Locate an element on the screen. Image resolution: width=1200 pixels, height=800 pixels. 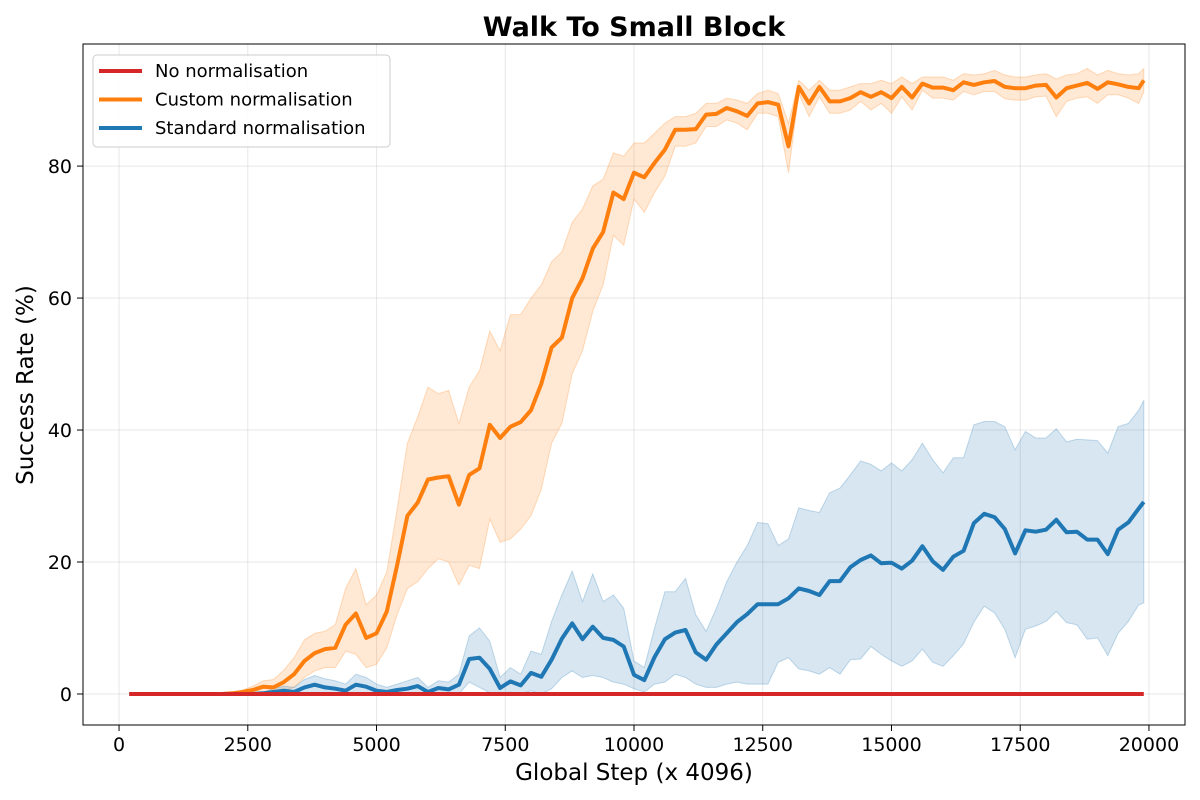
y-tick-label: 80 is located at coordinates (60, 167).